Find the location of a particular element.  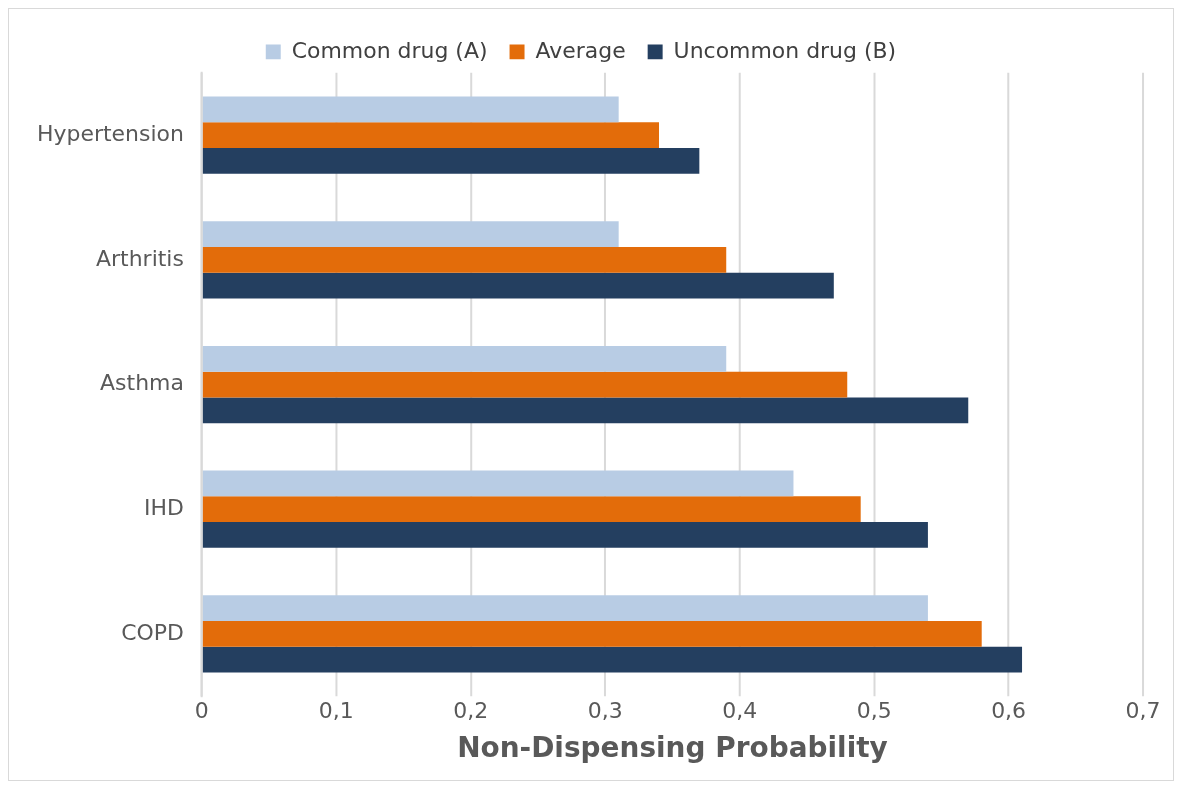

x-tick-label: 0,5 is located at coordinates (874, 711).